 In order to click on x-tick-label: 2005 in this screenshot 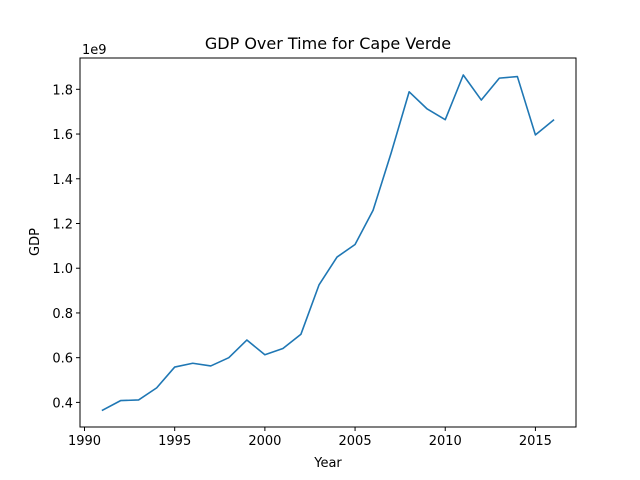, I will do `click(355, 441)`.